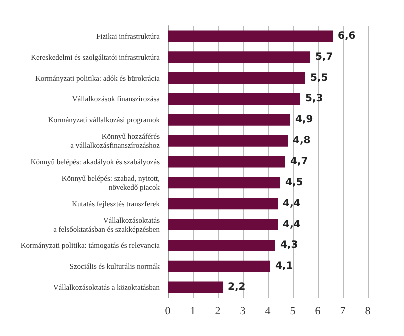  Describe the element at coordinates (315, 99) in the screenshot. I see `data-label: 5,3` at that location.